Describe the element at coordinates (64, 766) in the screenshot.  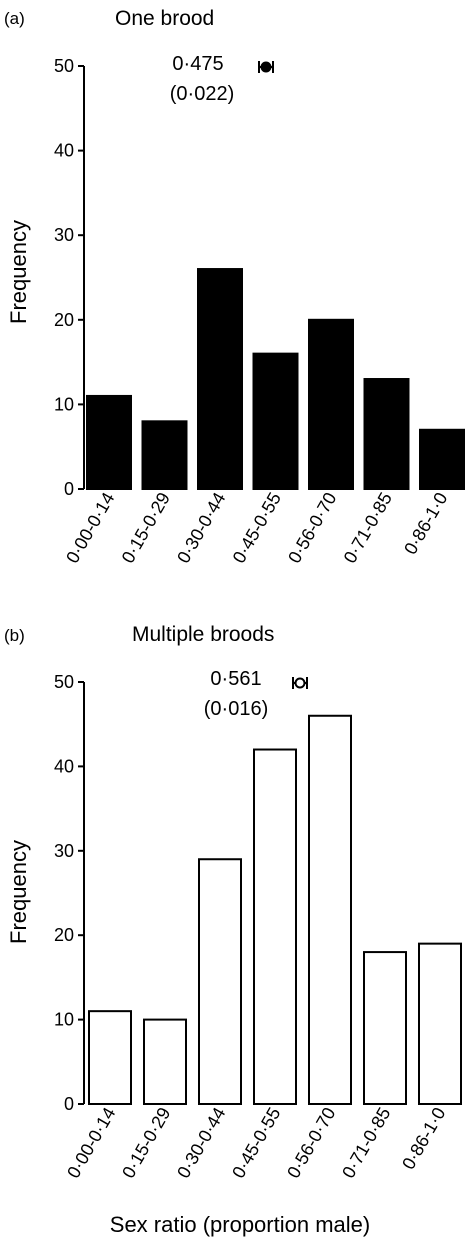
I see `panel-b-y-tick-label: 40` at that location.